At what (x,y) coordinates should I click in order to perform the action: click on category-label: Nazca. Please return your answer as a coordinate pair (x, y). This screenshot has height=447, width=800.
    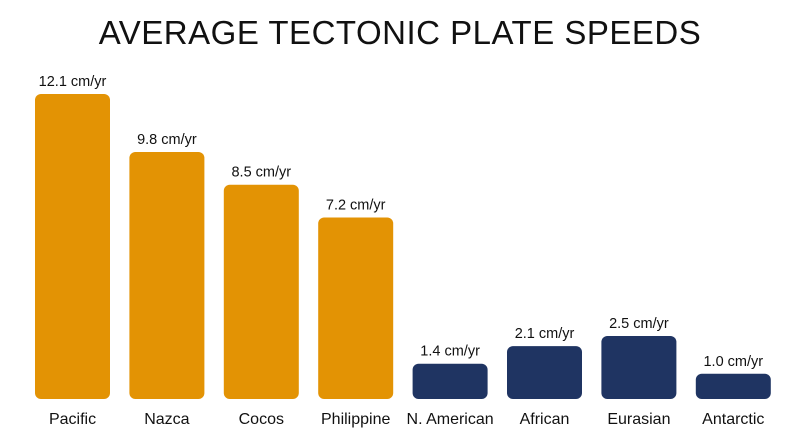
    Looking at the image, I should click on (166, 419).